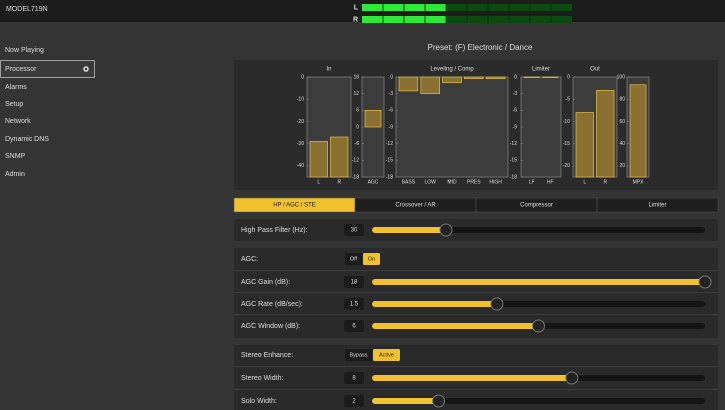 The height and width of the screenshot is (410, 725). Describe the element at coordinates (415, 206) in the screenshot. I see `tab-label: Crossover / AR` at that location.